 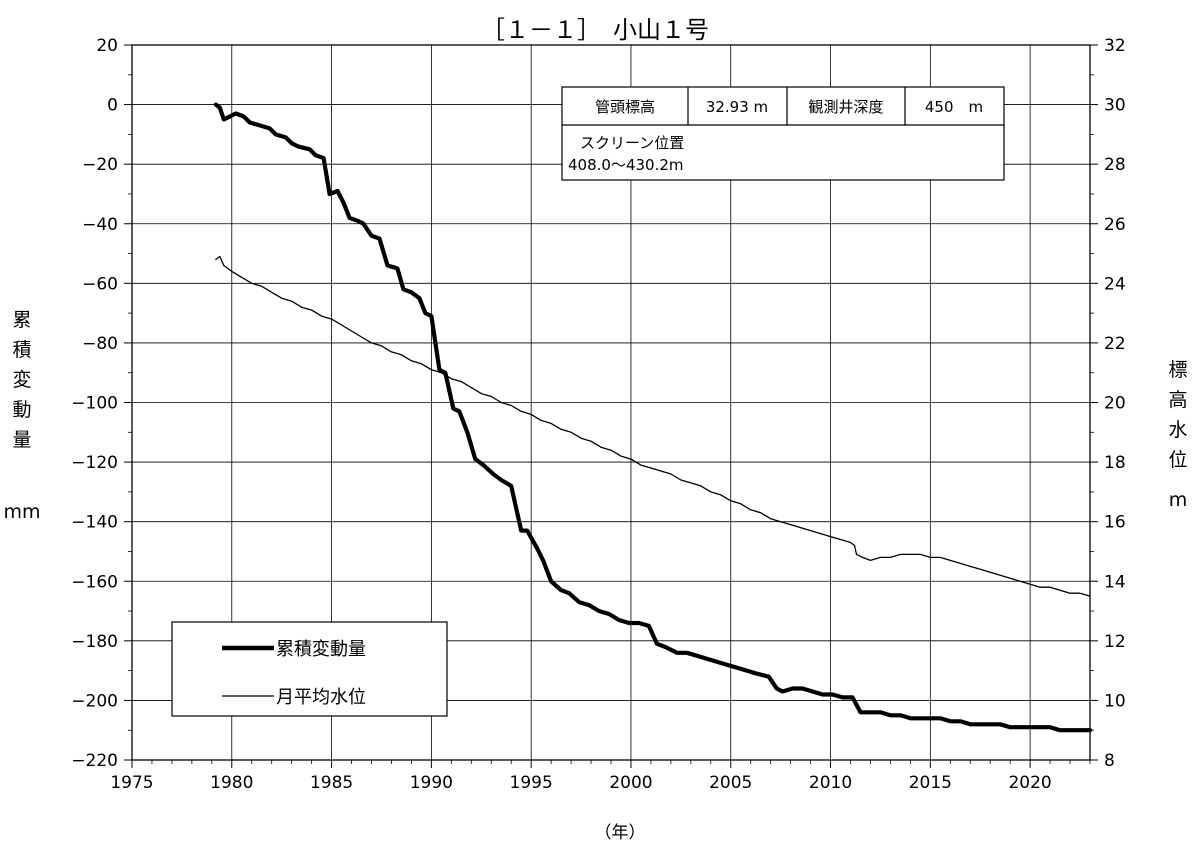 What do you see at coordinates (1115, 165) in the screenshot?
I see `y-right-tick-label: 28` at bounding box center [1115, 165].